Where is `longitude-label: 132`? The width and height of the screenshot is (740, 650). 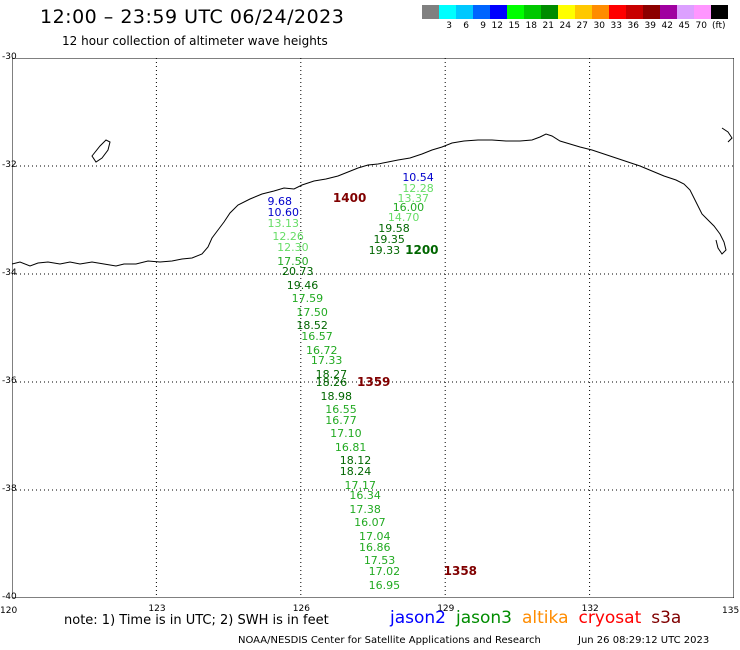 longitude-label: 132 is located at coordinates (590, 609).